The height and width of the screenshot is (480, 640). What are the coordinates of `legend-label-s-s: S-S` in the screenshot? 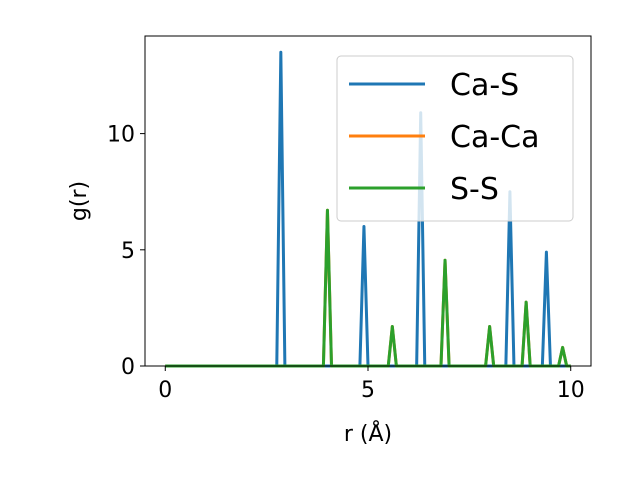 It's located at (474, 189).